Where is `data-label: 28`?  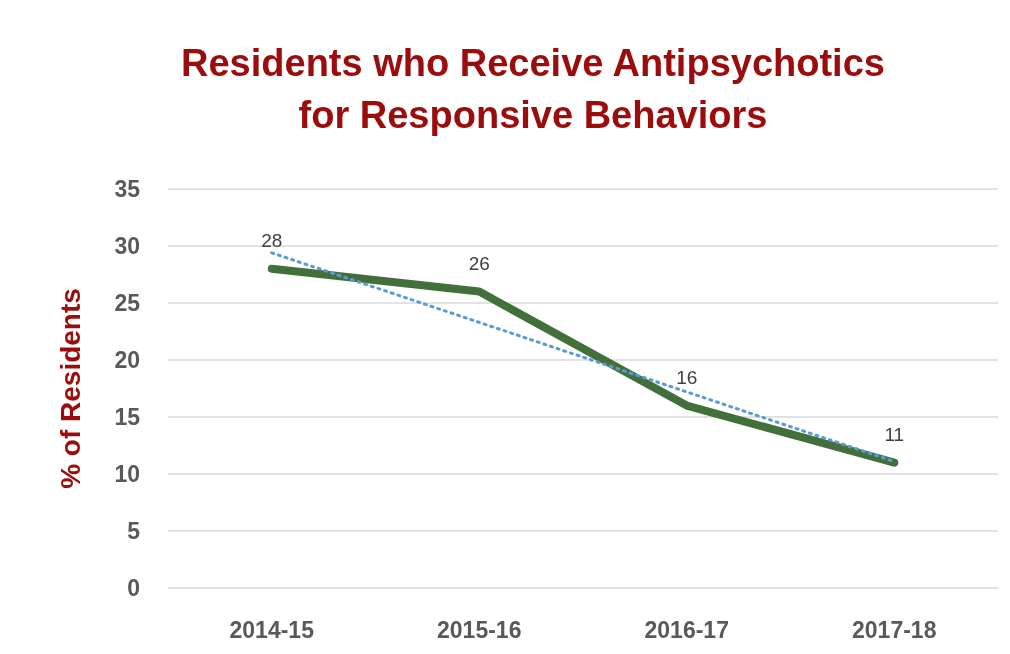 data-label: 28 is located at coordinates (272, 240).